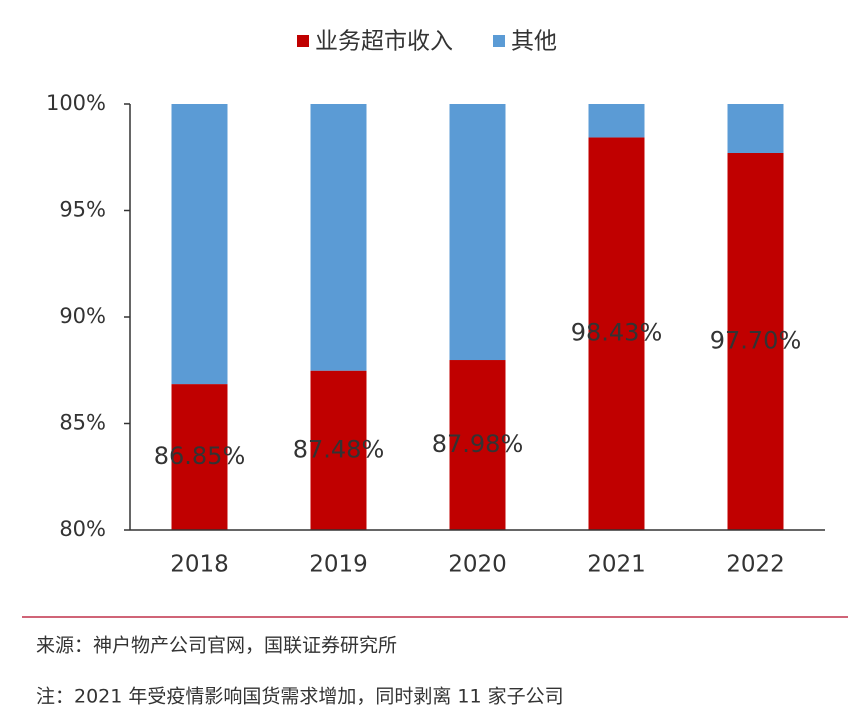  I want to click on y-tick-label: 95%, so click(82, 210).